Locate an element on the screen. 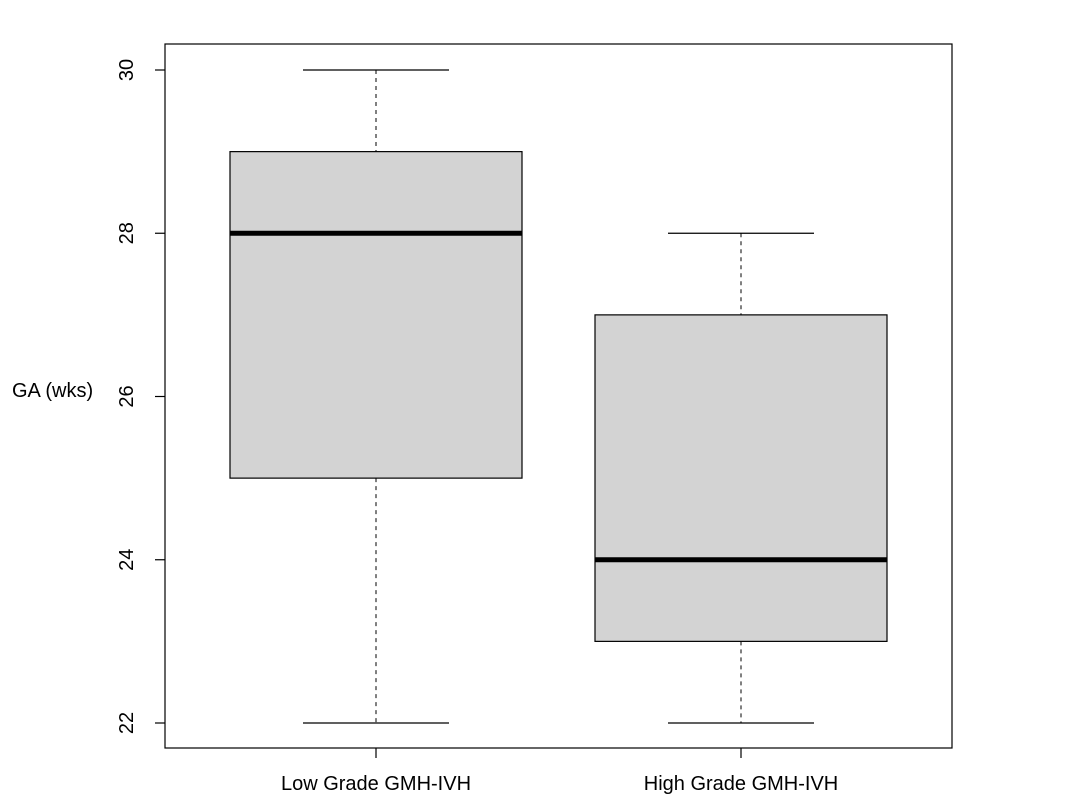 This screenshot has width=1072, height=806. x-tick-label: High Grade GMH-IVH is located at coordinates (741, 784).